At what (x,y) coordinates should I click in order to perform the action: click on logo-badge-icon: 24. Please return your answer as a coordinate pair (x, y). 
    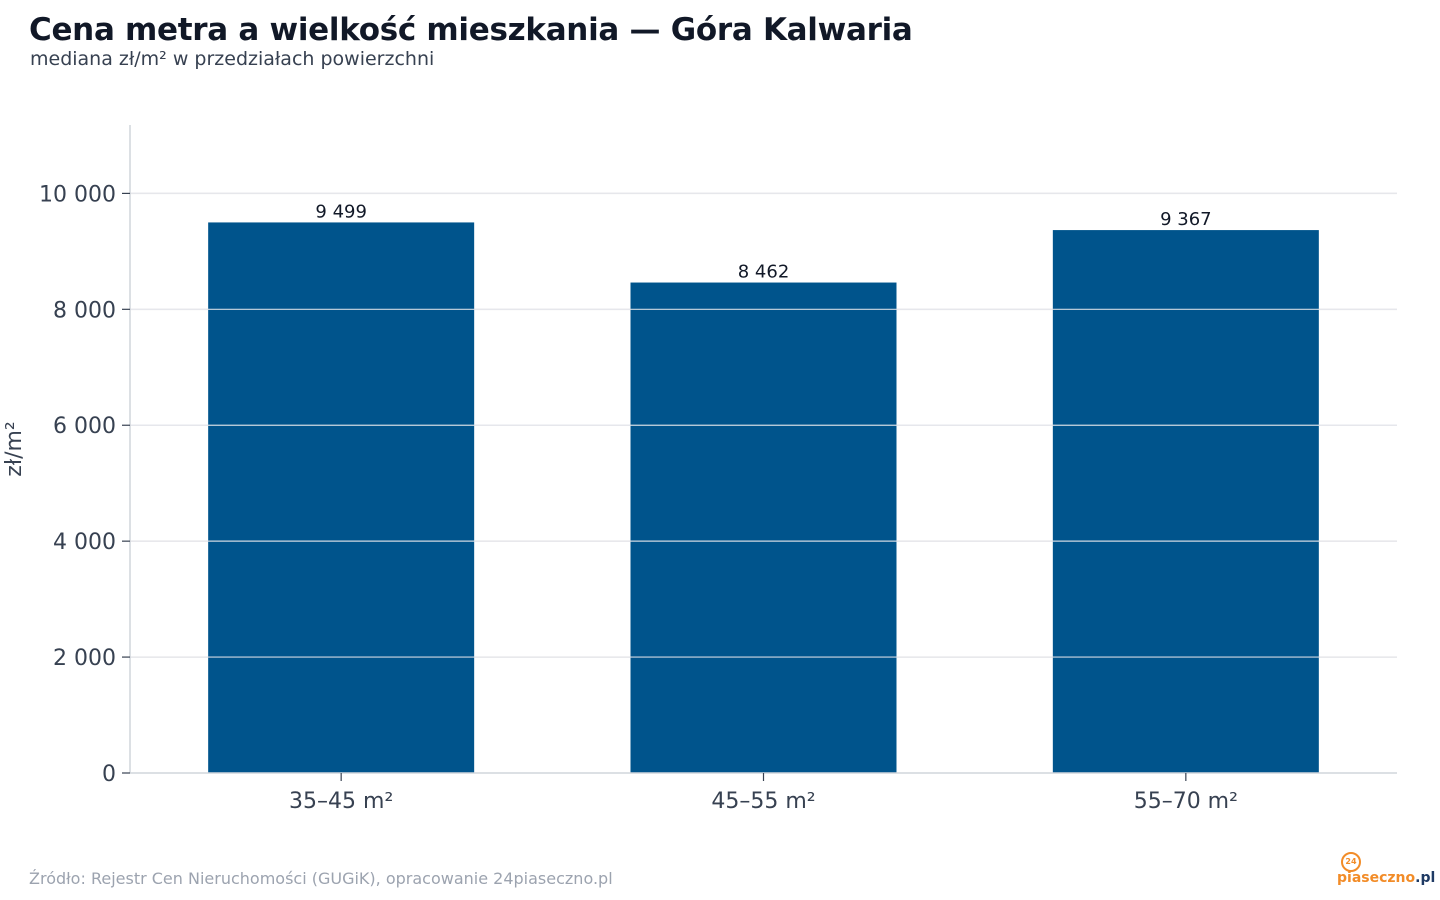
    Looking at the image, I should click on (1351, 862).